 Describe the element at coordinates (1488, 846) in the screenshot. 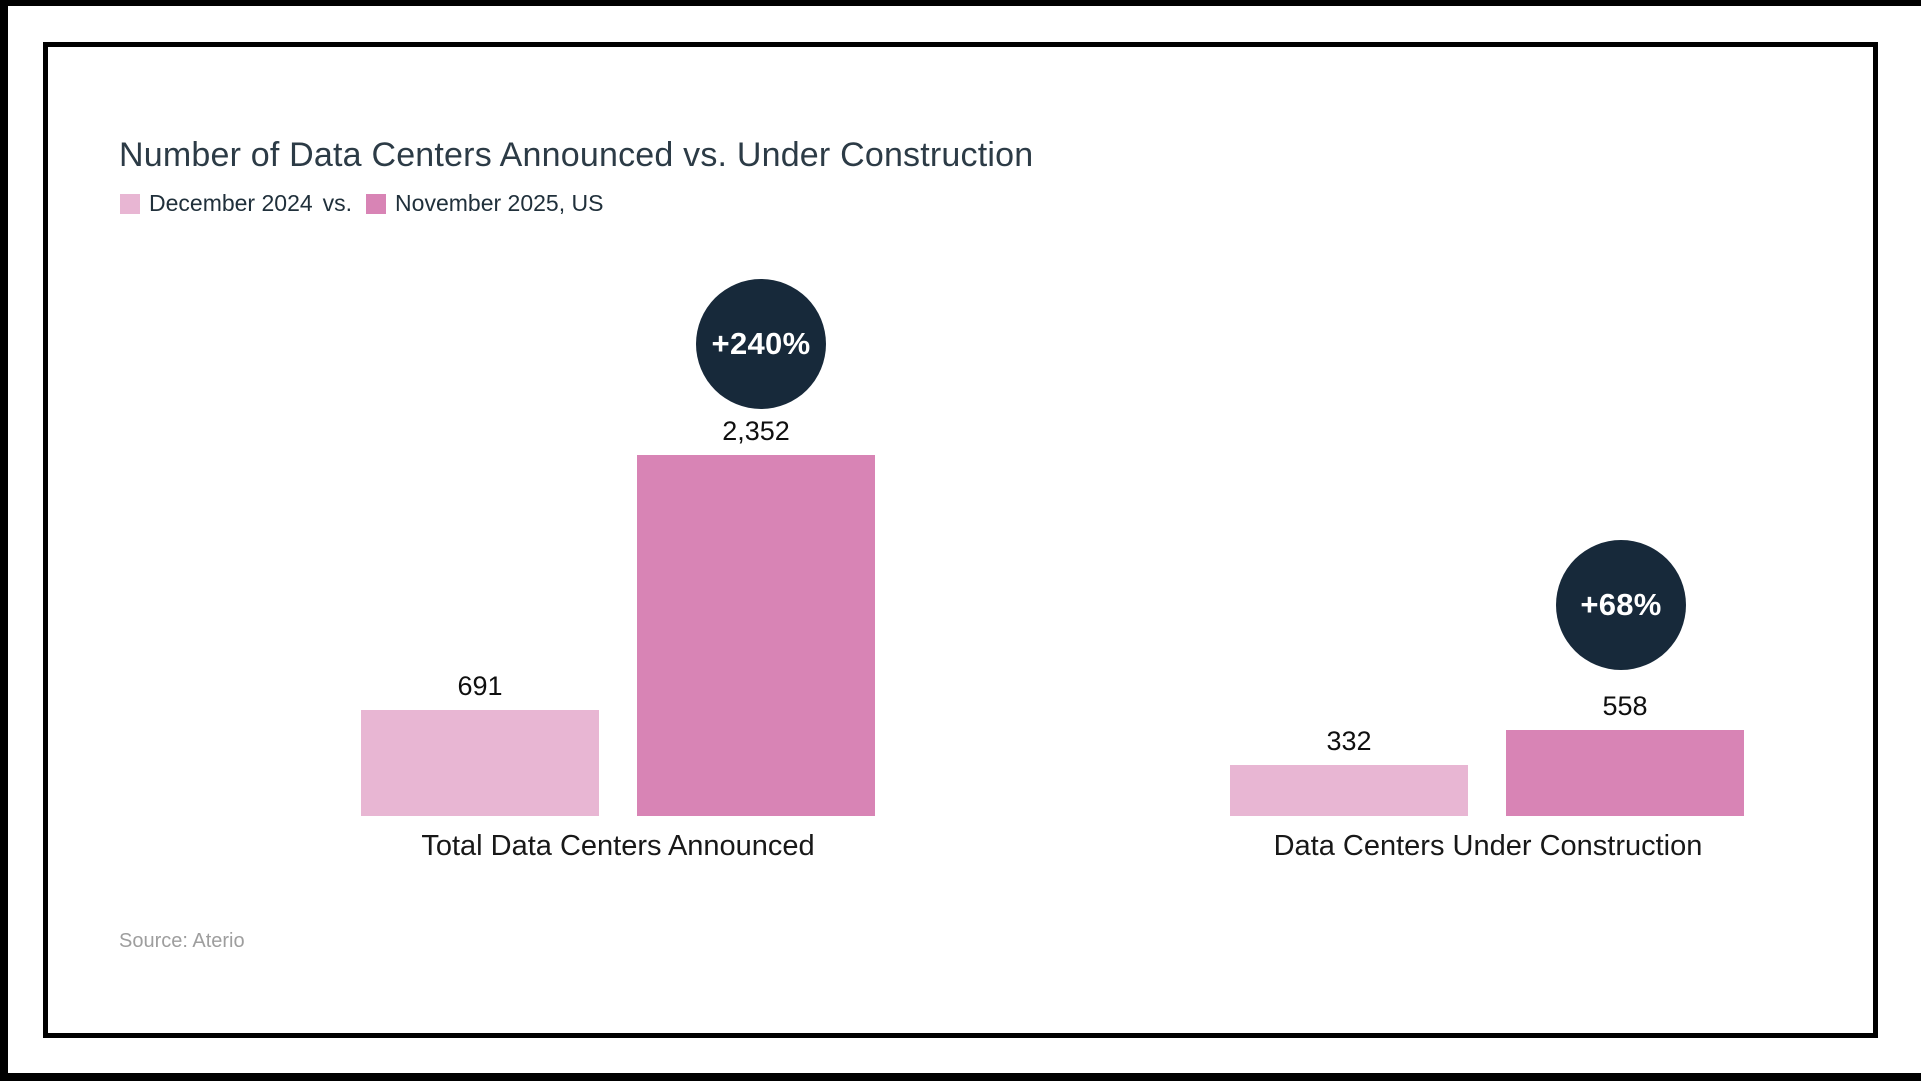

I see `category-label-data-centers-under-construction: Data Centers Under Construction` at that location.